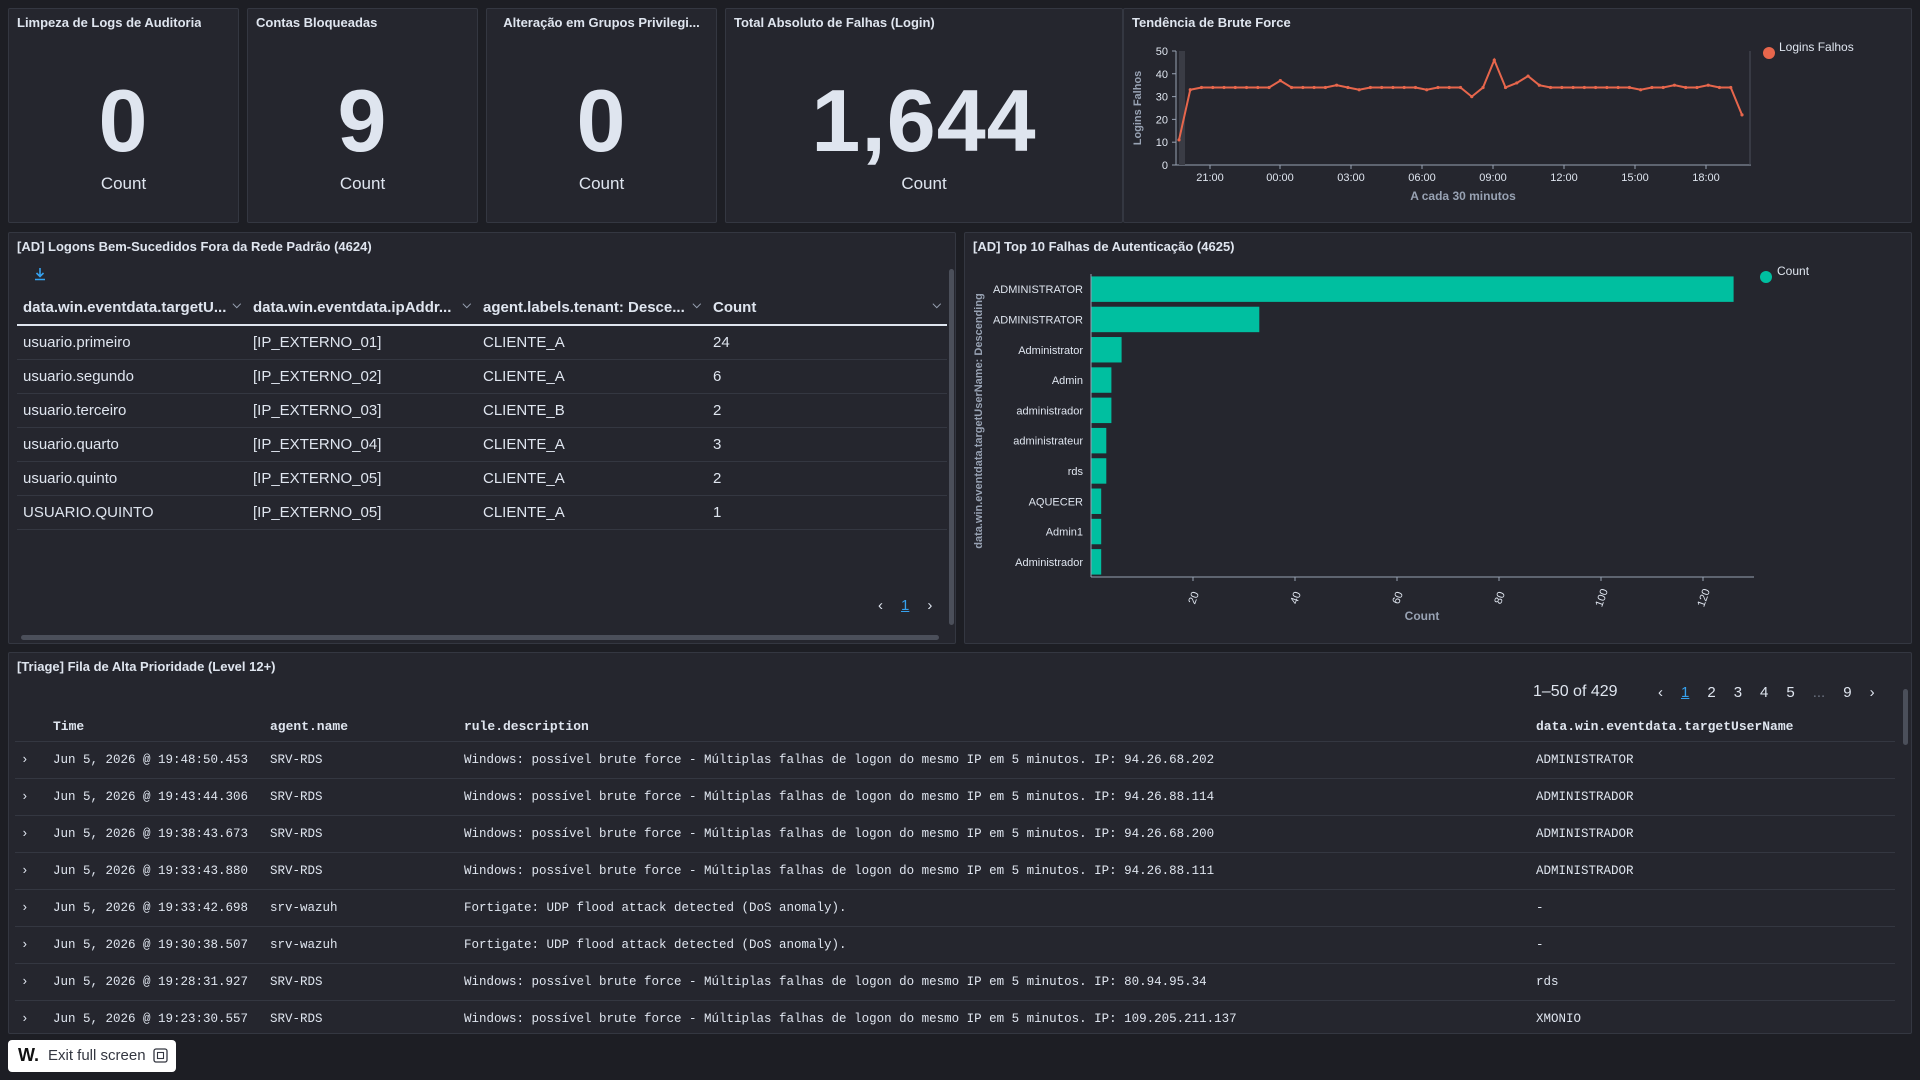 This screenshot has width=1920, height=1080. I want to click on y-tick-label: Admin1, so click(1064, 533).